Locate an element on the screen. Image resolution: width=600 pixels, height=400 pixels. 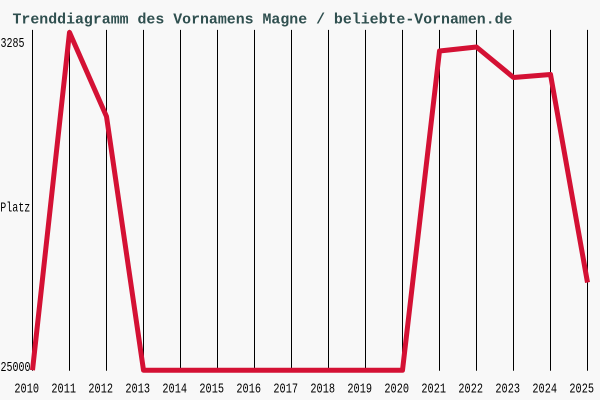
svg-text: 2025 is located at coordinates (581, 390).